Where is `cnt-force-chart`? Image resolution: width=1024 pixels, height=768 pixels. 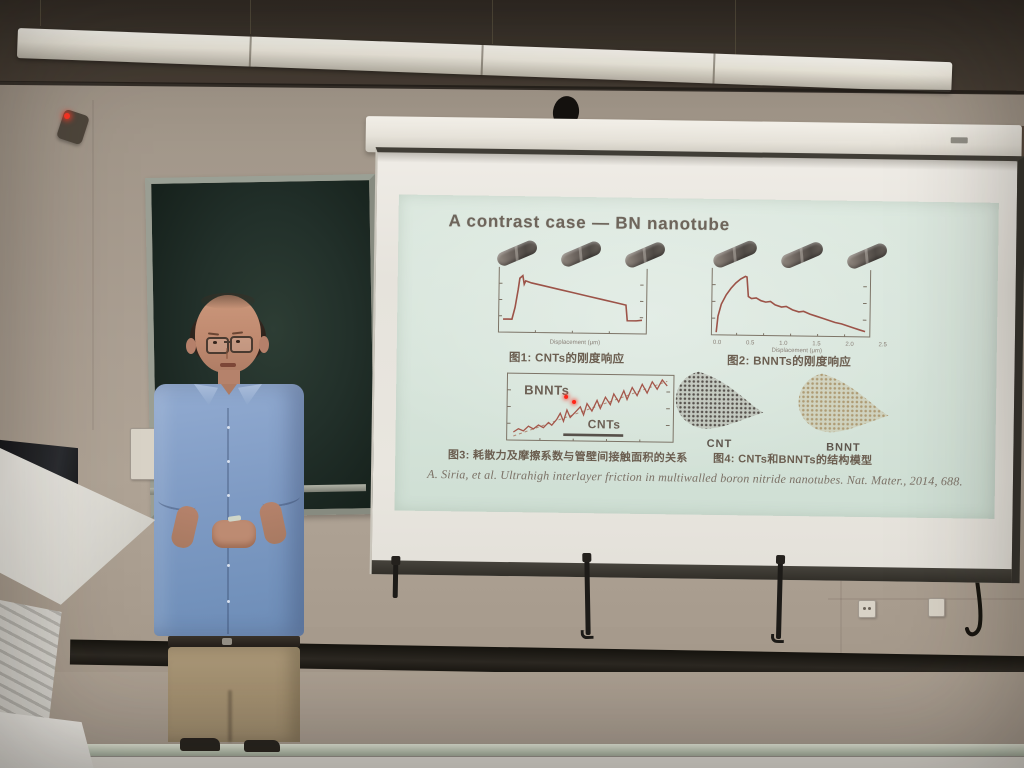 cnt-force-chart is located at coordinates (569, 302).